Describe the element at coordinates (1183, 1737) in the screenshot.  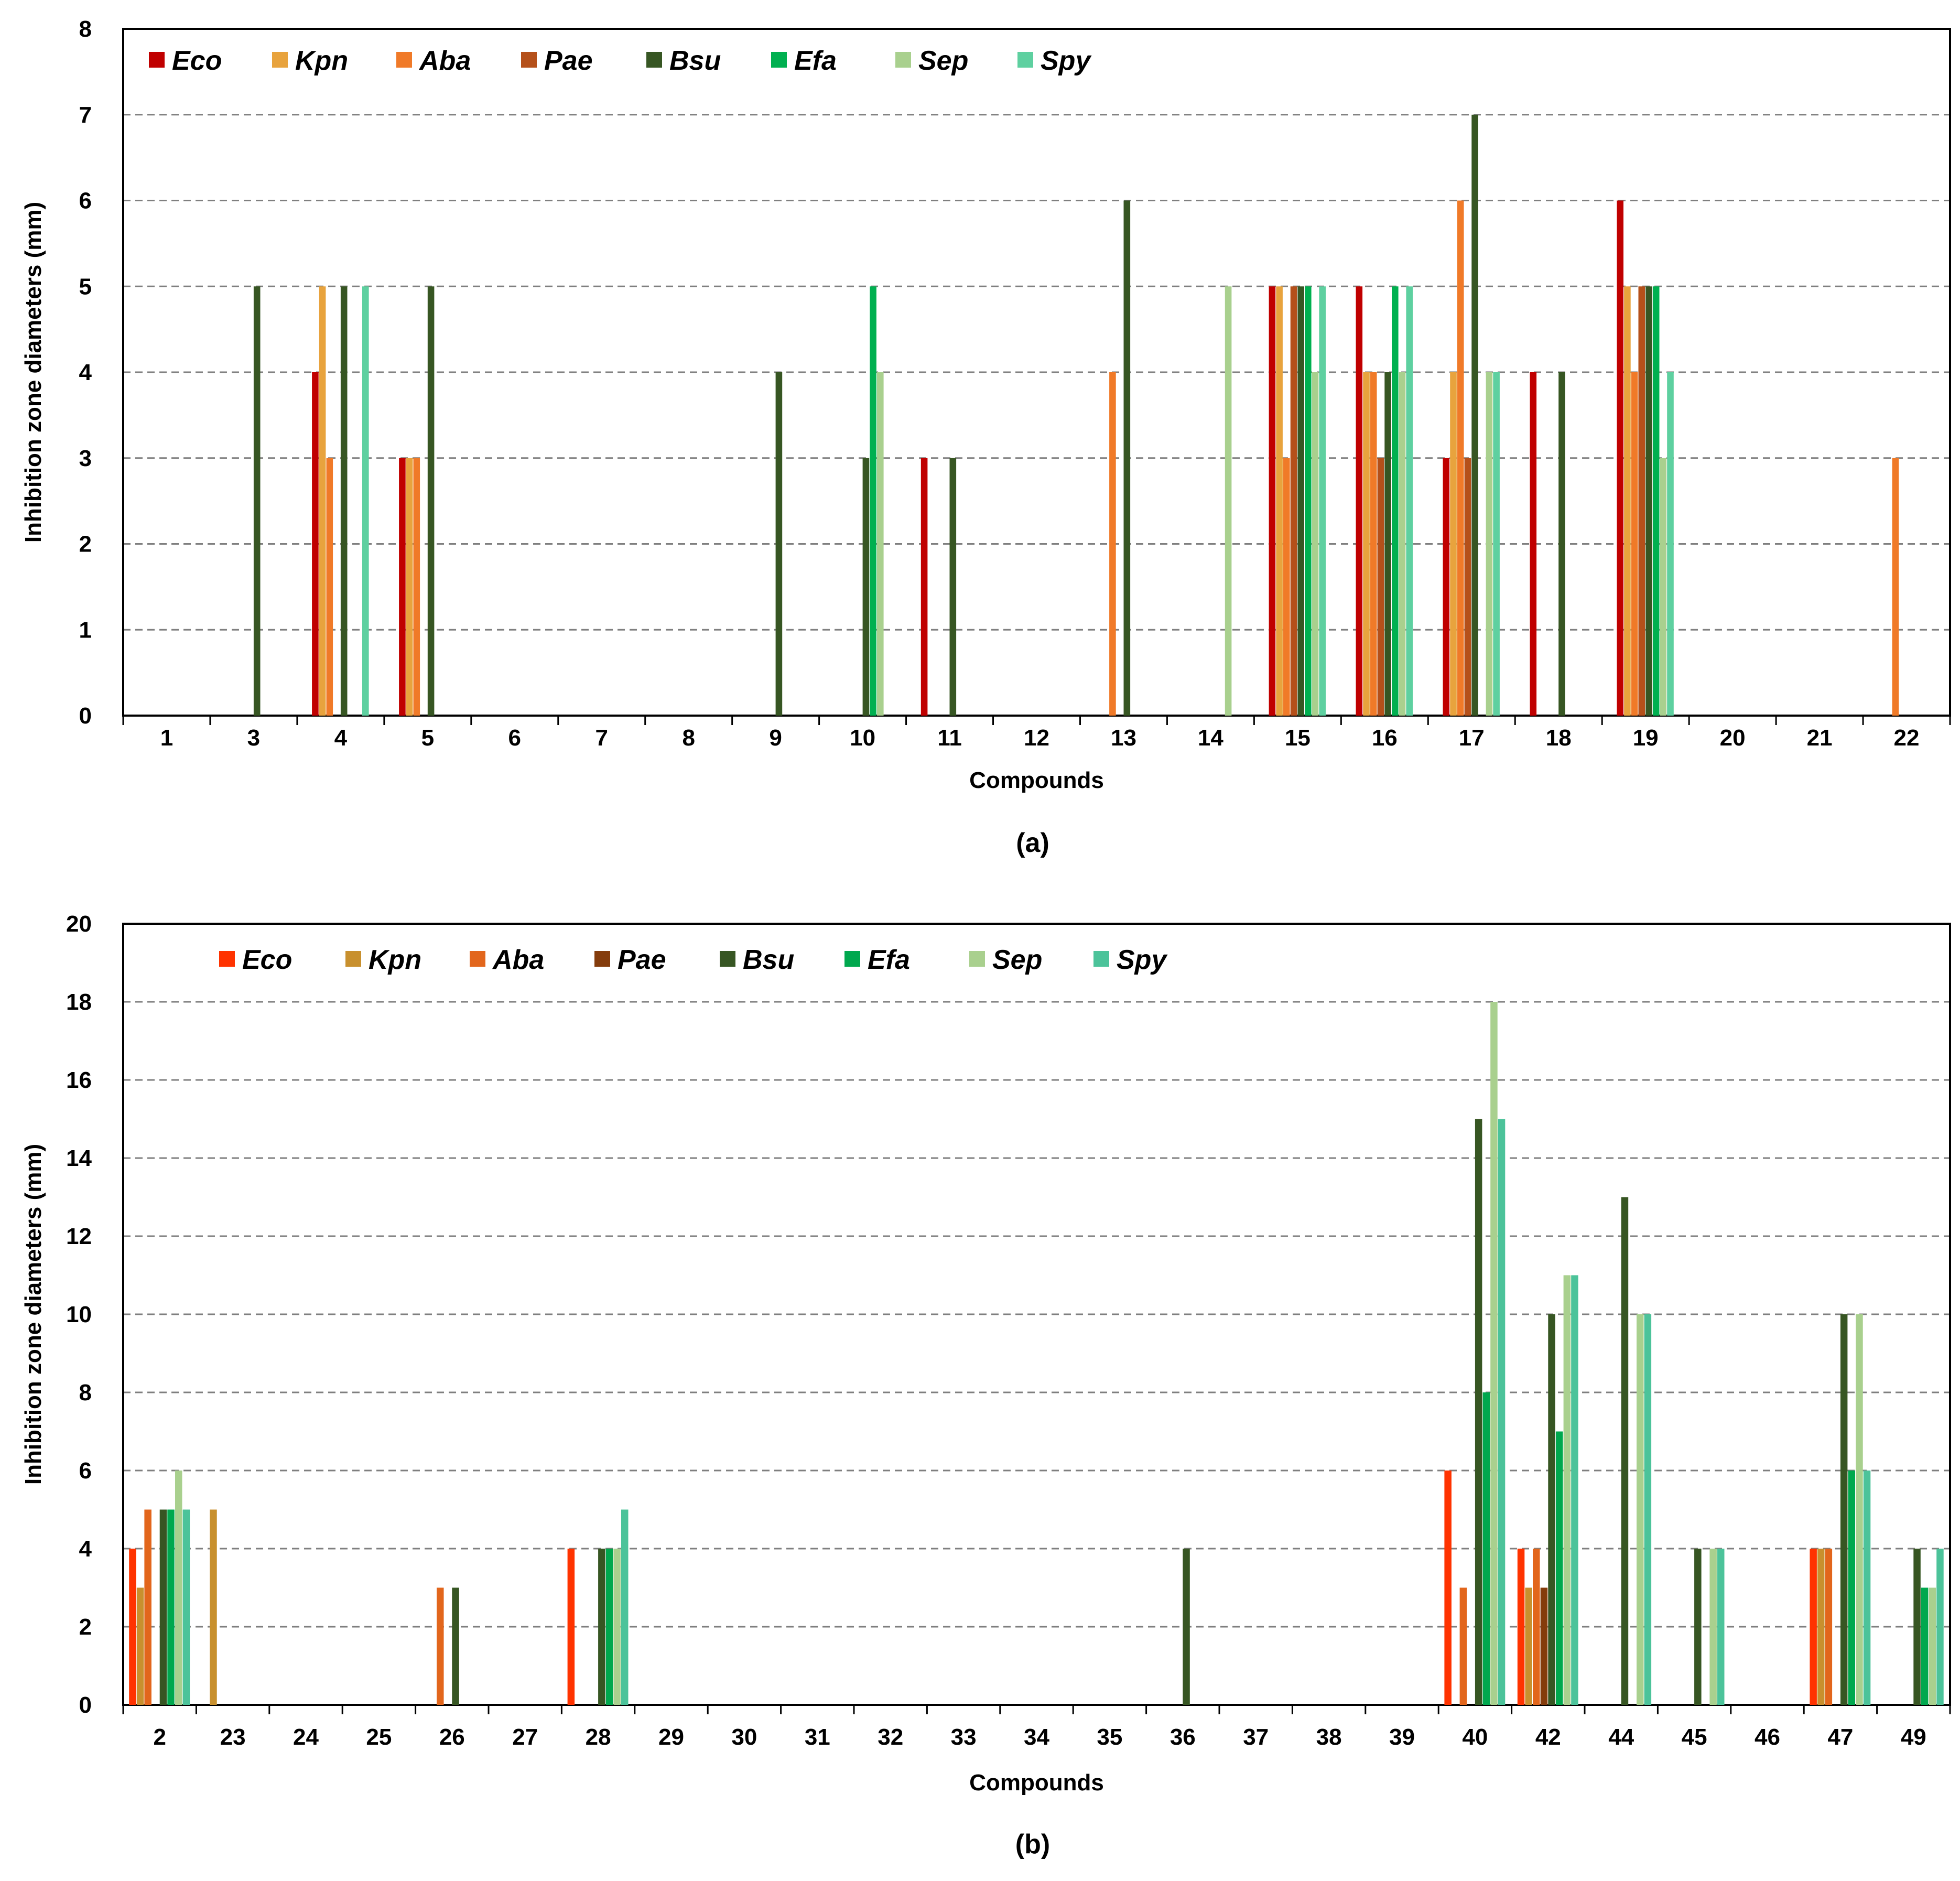
I see `x-tick-label: 36` at that location.